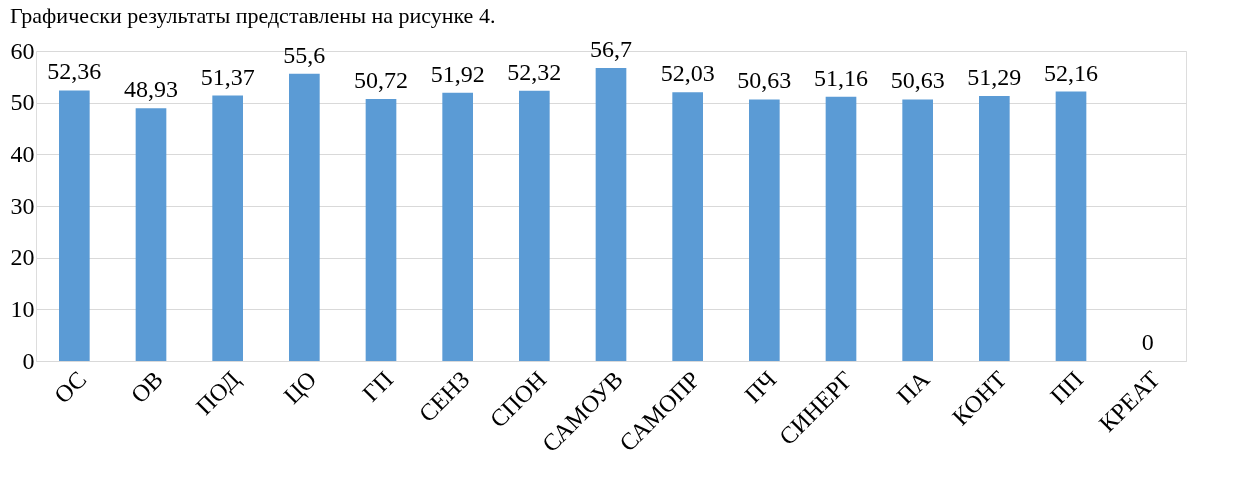 The image size is (1239, 500). What do you see at coordinates (22, 308) in the screenshot?
I see `y-tick-label: 10` at bounding box center [22, 308].